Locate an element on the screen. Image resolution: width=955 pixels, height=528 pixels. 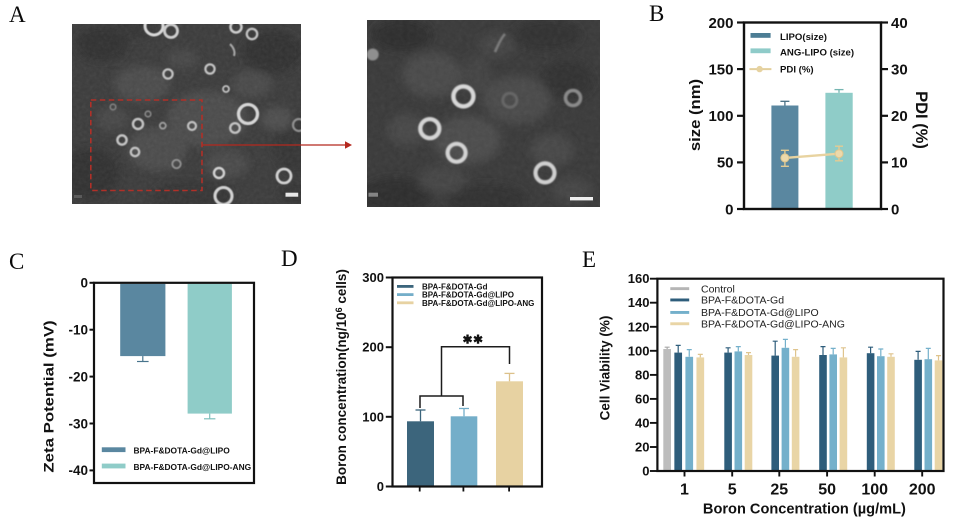
svg-text: 160 is located at coordinates (639, 278).